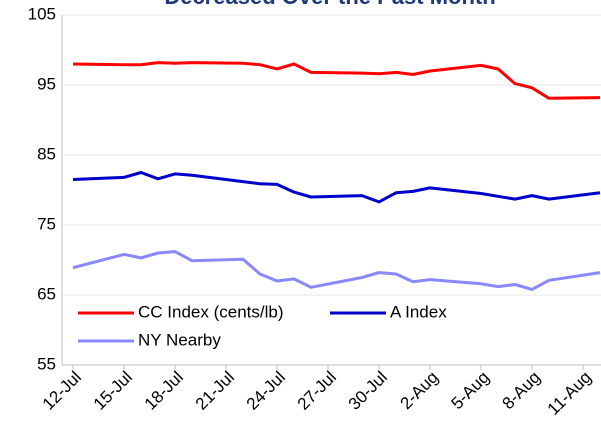 The width and height of the screenshot is (601, 432). What do you see at coordinates (329, 4) in the screenshot?
I see `chart-title: Decreased Over the Past Month` at bounding box center [329, 4].